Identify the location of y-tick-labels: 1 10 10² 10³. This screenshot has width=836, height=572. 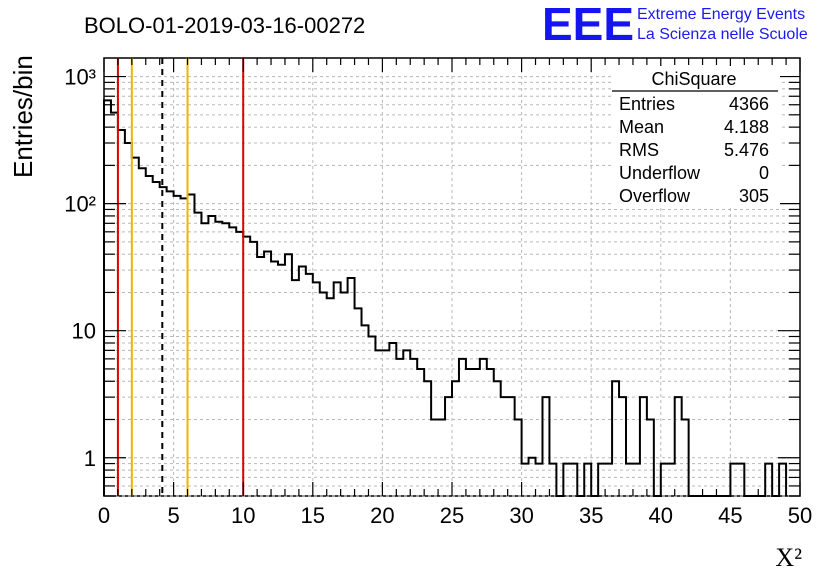
(80, 268).